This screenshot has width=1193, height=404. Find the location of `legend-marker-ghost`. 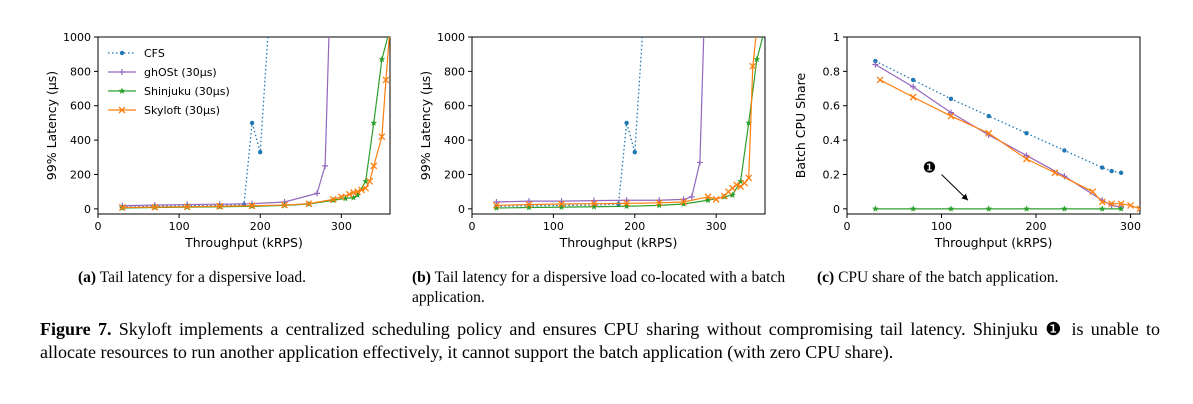

legend-marker-ghost is located at coordinates (122, 72).